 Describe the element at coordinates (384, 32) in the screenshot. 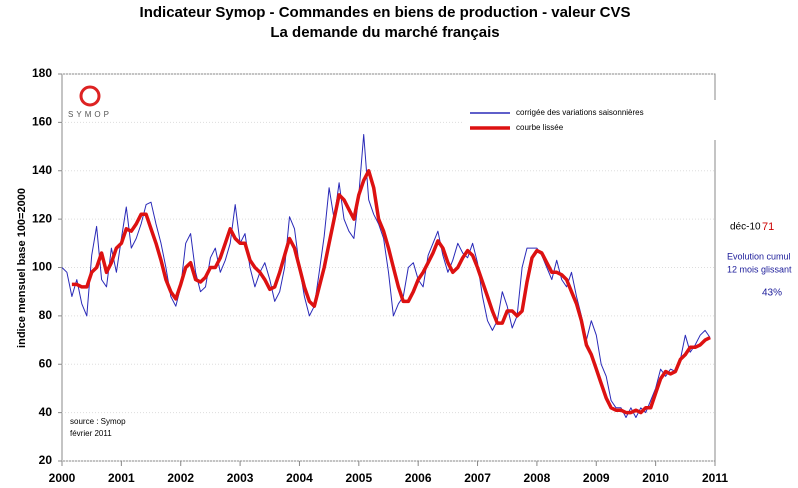

I see `chart-subtitle: La demande du marché français` at that location.